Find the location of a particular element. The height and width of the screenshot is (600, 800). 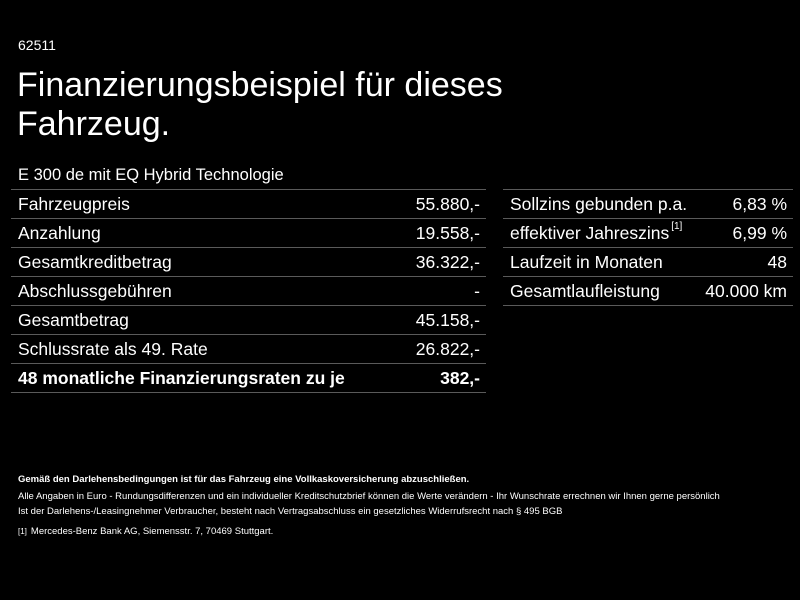

offer-code: 62511 is located at coordinates (37, 45).